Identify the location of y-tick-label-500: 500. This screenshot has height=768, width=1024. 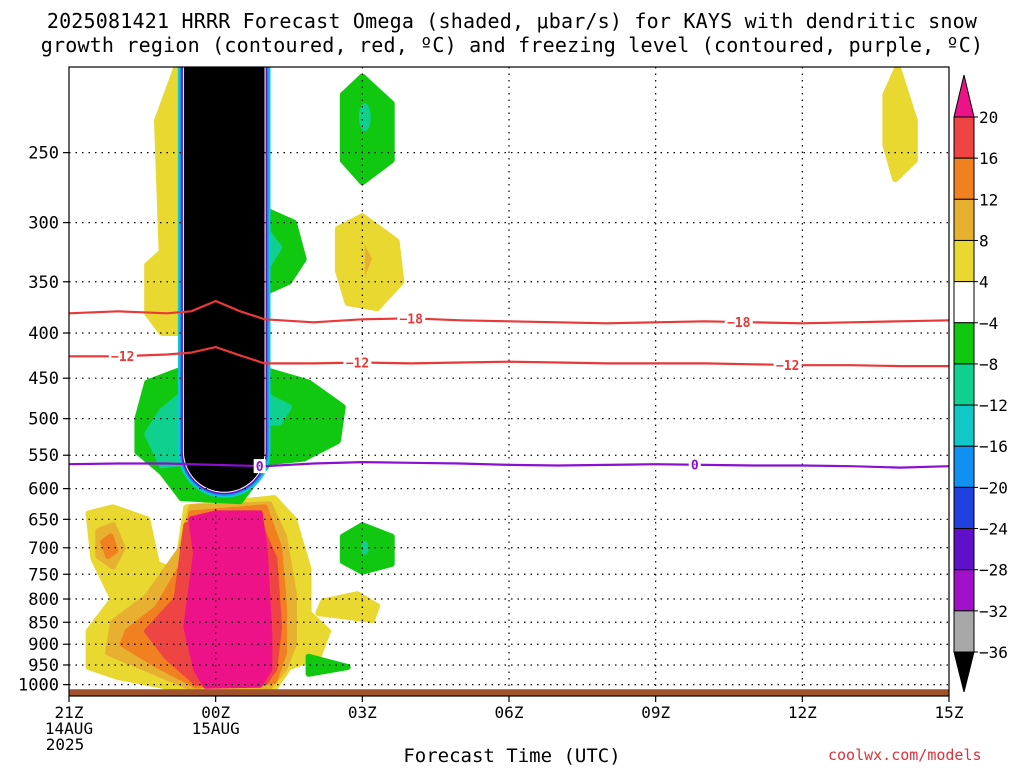
(43, 420).